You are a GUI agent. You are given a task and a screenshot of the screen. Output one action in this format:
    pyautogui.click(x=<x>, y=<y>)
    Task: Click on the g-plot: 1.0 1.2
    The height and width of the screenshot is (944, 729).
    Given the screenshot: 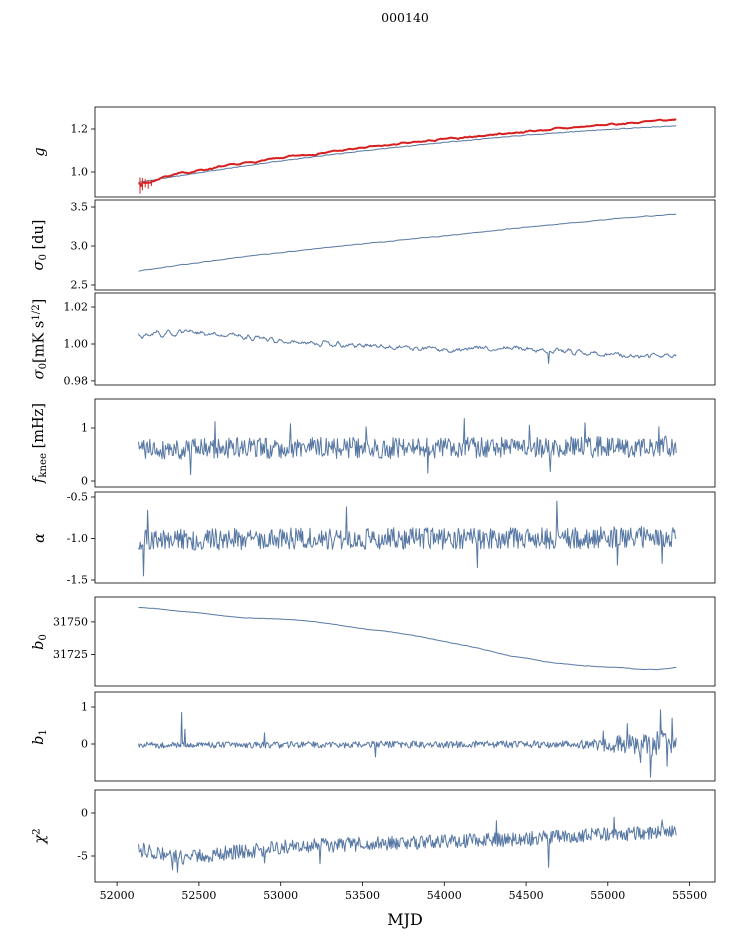 What is the action you would take?
    pyautogui.click(x=393, y=152)
    